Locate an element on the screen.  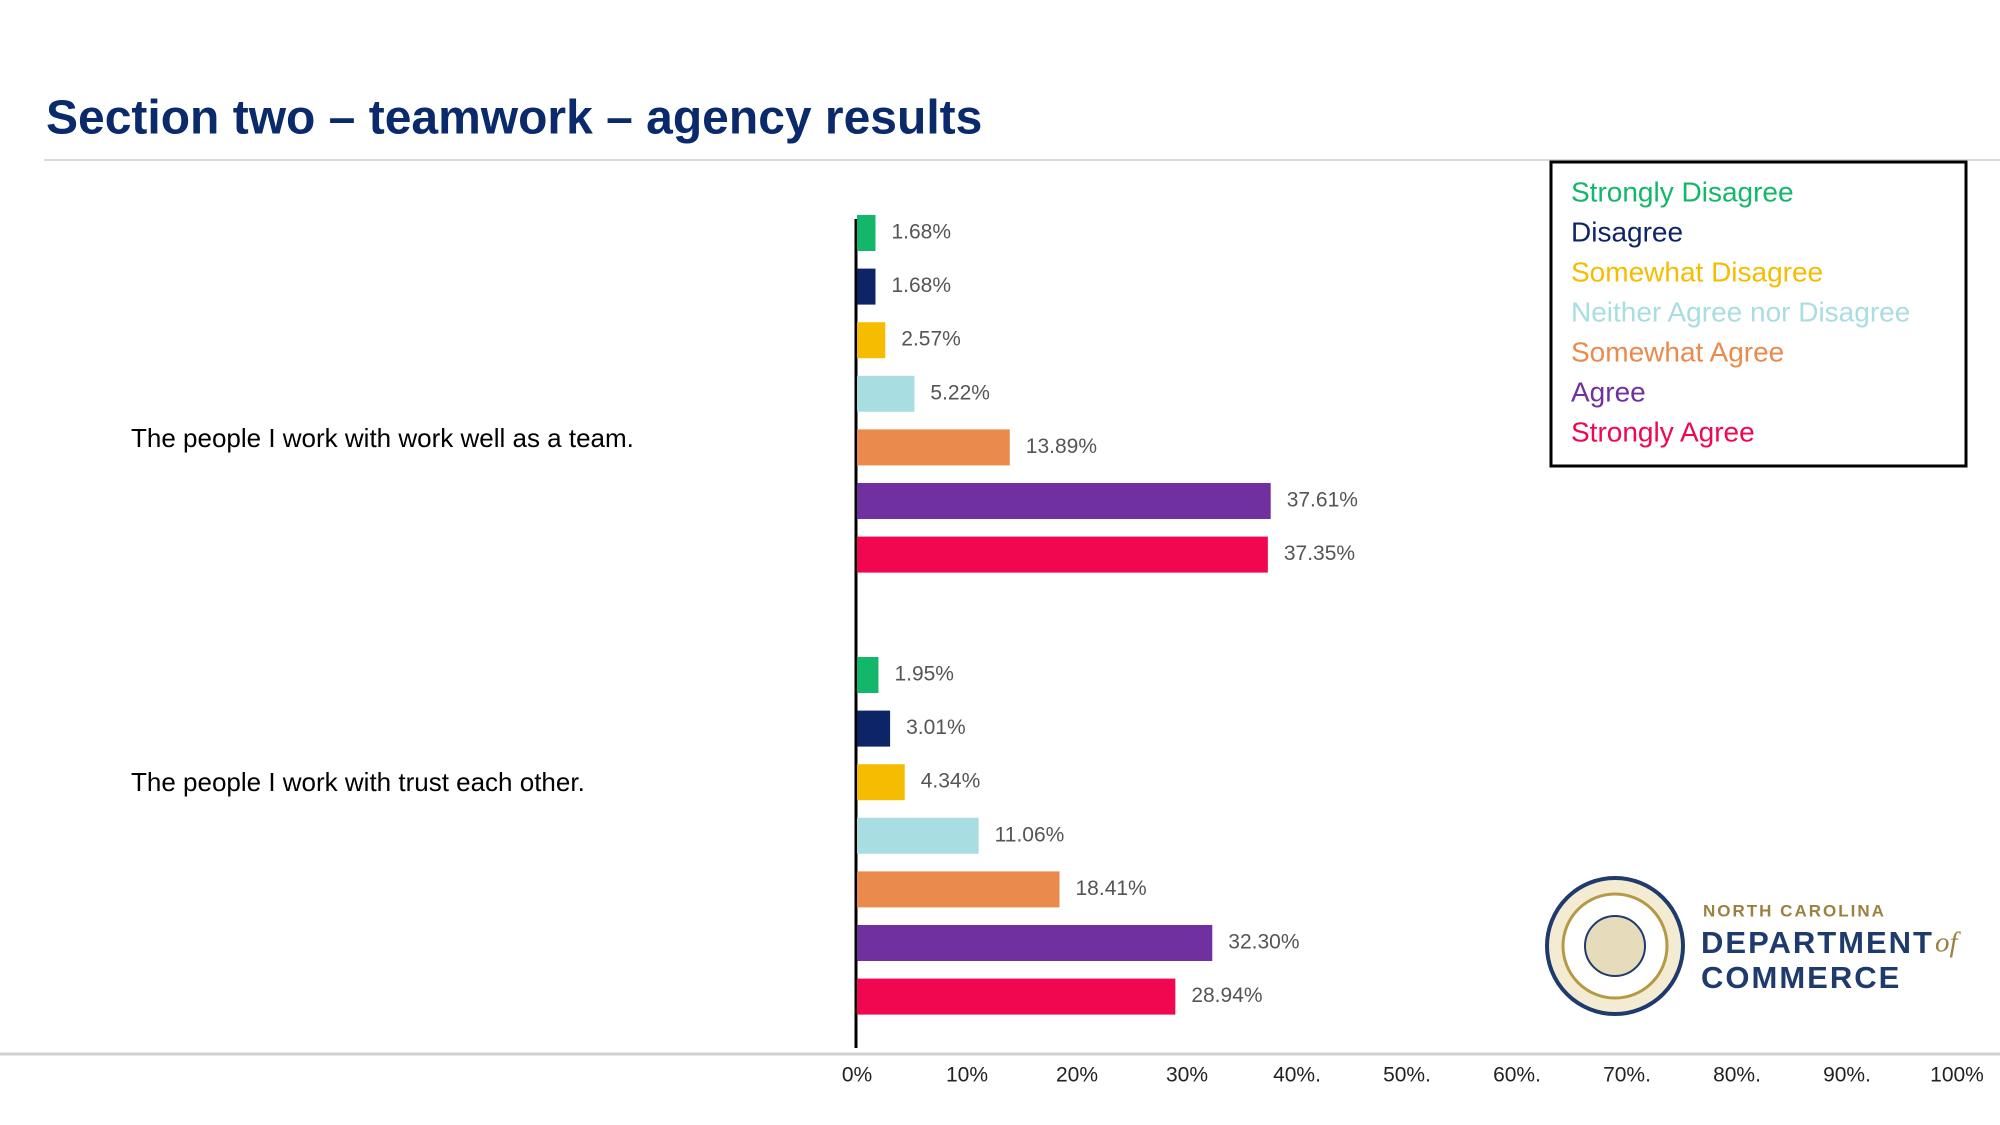
value-label: 2.57% is located at coordinates (931, 339).